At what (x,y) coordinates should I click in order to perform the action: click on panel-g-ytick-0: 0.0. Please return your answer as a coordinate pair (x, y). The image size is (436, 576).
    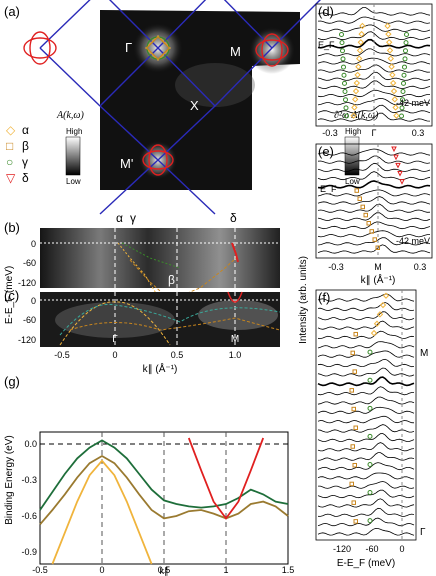
    Looking at the image, I should click on (30, 444).